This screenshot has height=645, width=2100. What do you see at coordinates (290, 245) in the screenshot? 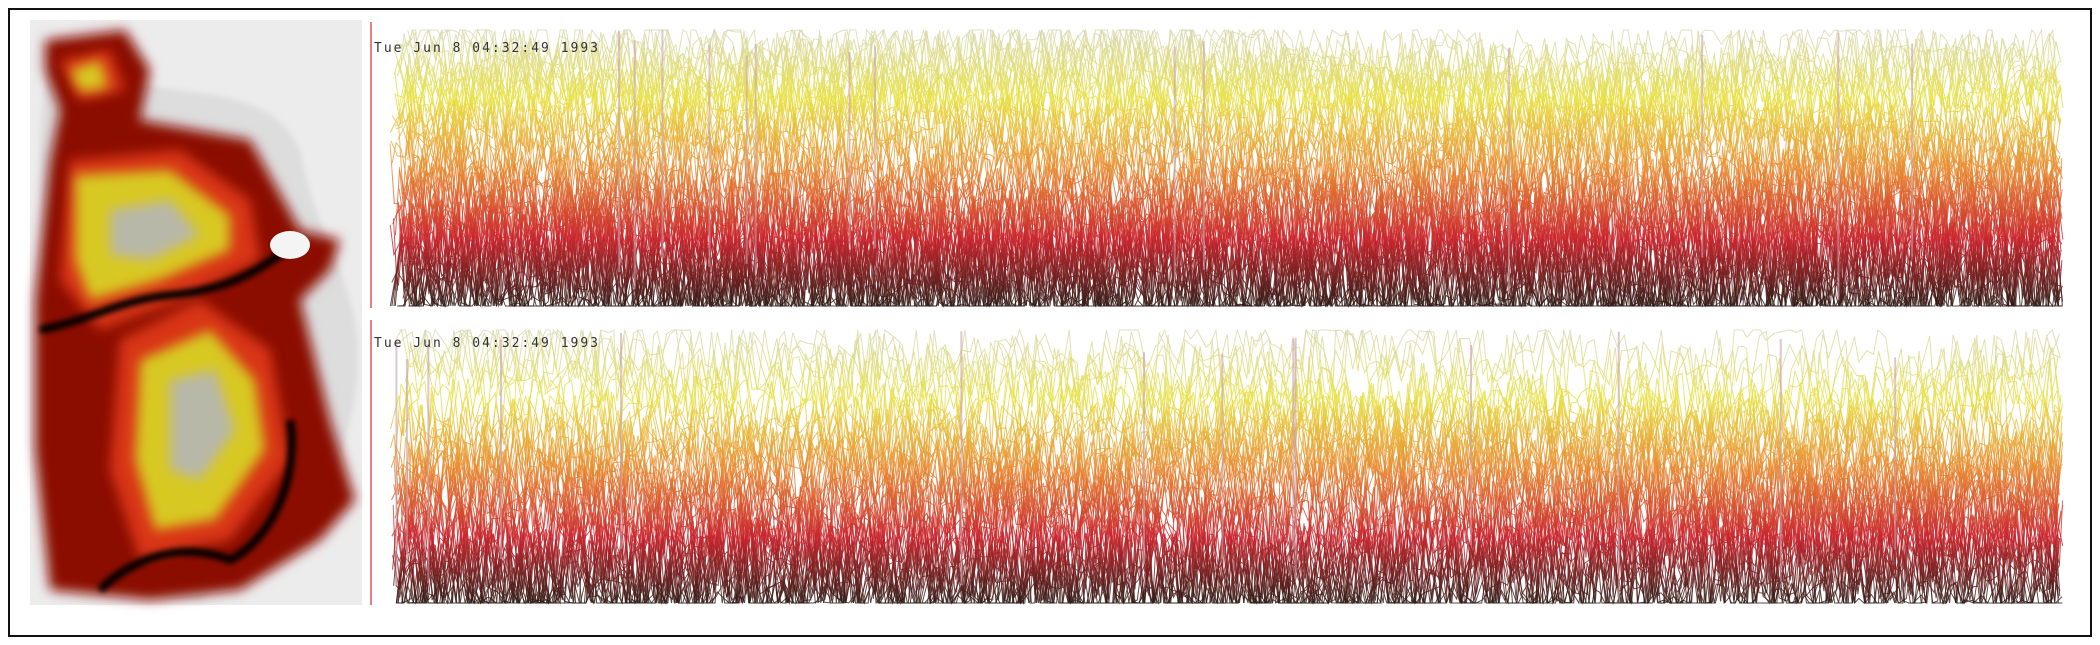
I see `map-lake` at bounding box center [290, 245].